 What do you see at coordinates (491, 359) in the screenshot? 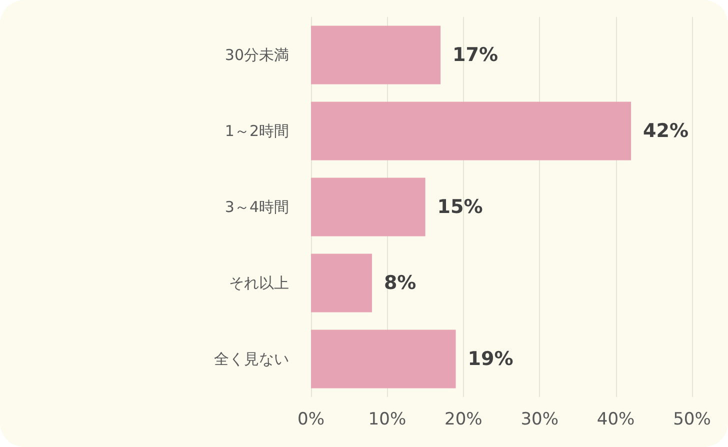
I see `data-label: 19%` at bounding box center [491, 359].